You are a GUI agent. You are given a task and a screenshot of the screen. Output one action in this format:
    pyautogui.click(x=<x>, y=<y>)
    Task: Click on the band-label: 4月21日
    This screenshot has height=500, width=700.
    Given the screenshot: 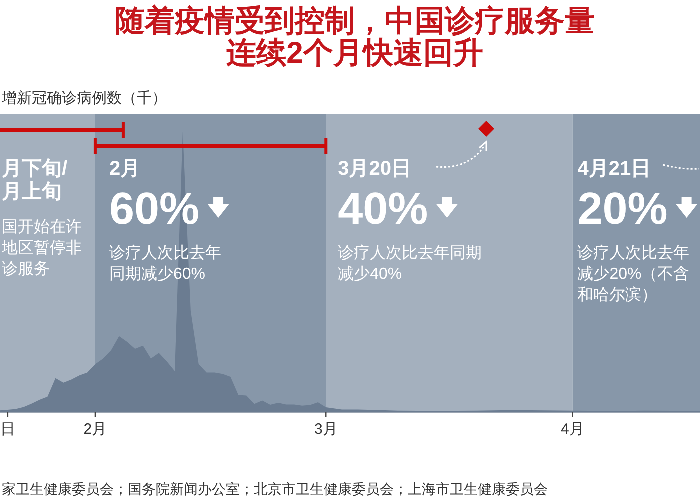 What is the action you would take?
    pyautogui.click(x=615, y=169)
    